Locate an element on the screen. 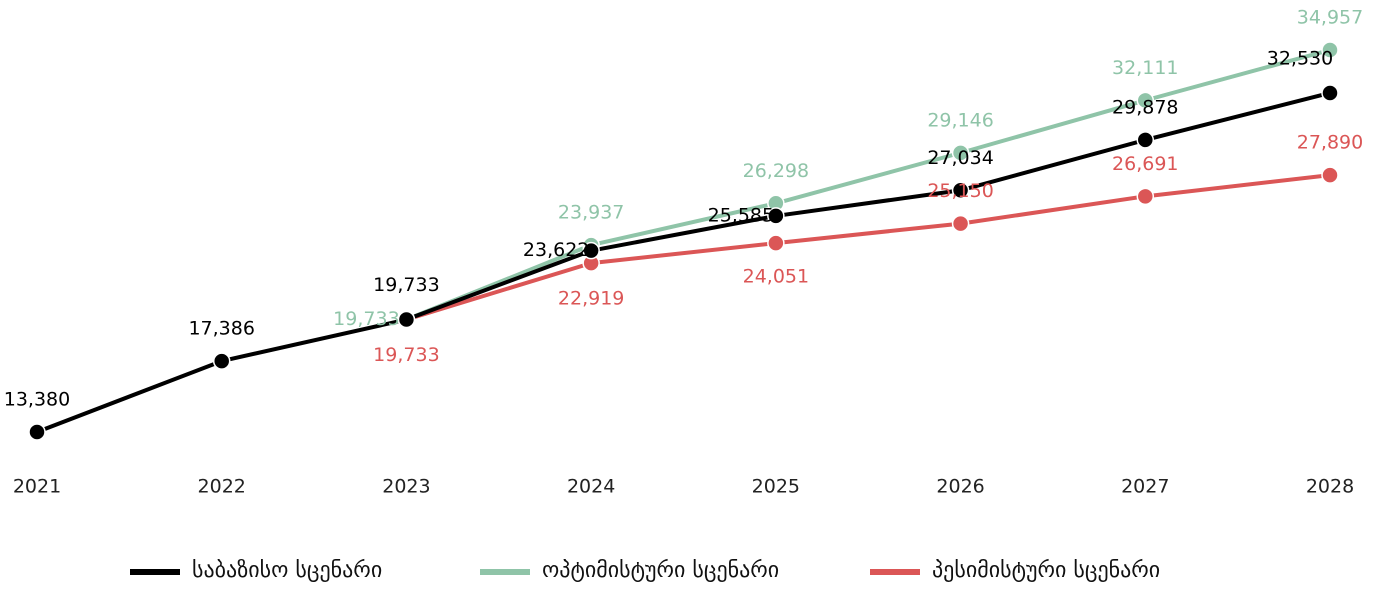 The image size is (1380, 589). data-label: 23,937 is located at coordinates (591, 213).